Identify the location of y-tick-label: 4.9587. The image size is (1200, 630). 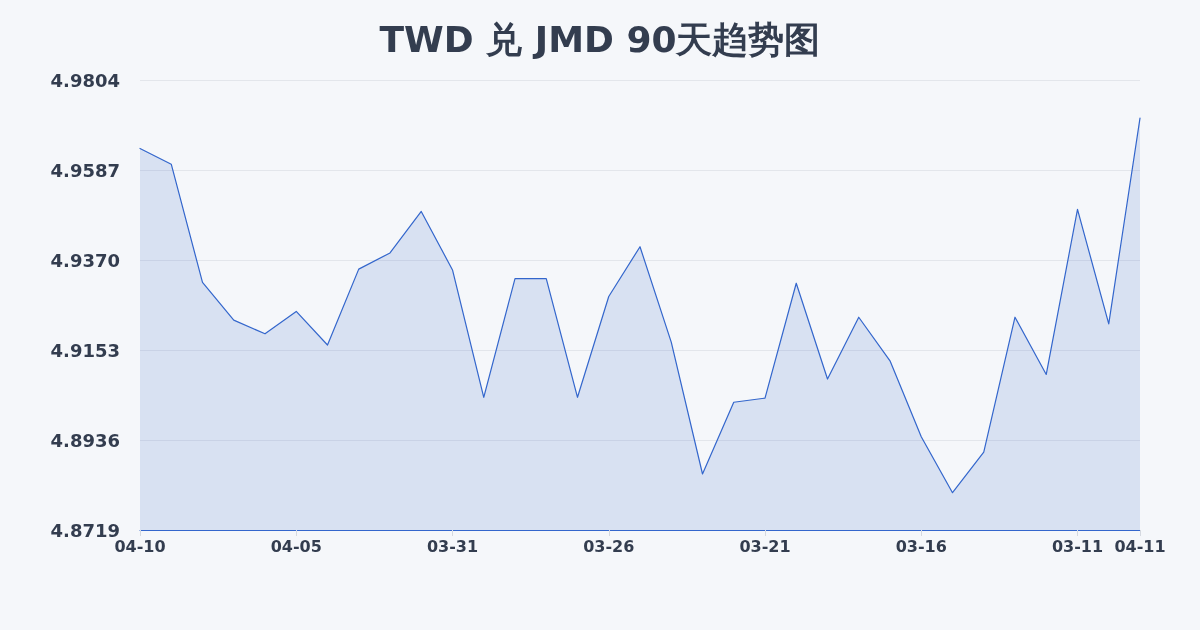
(85, 170).